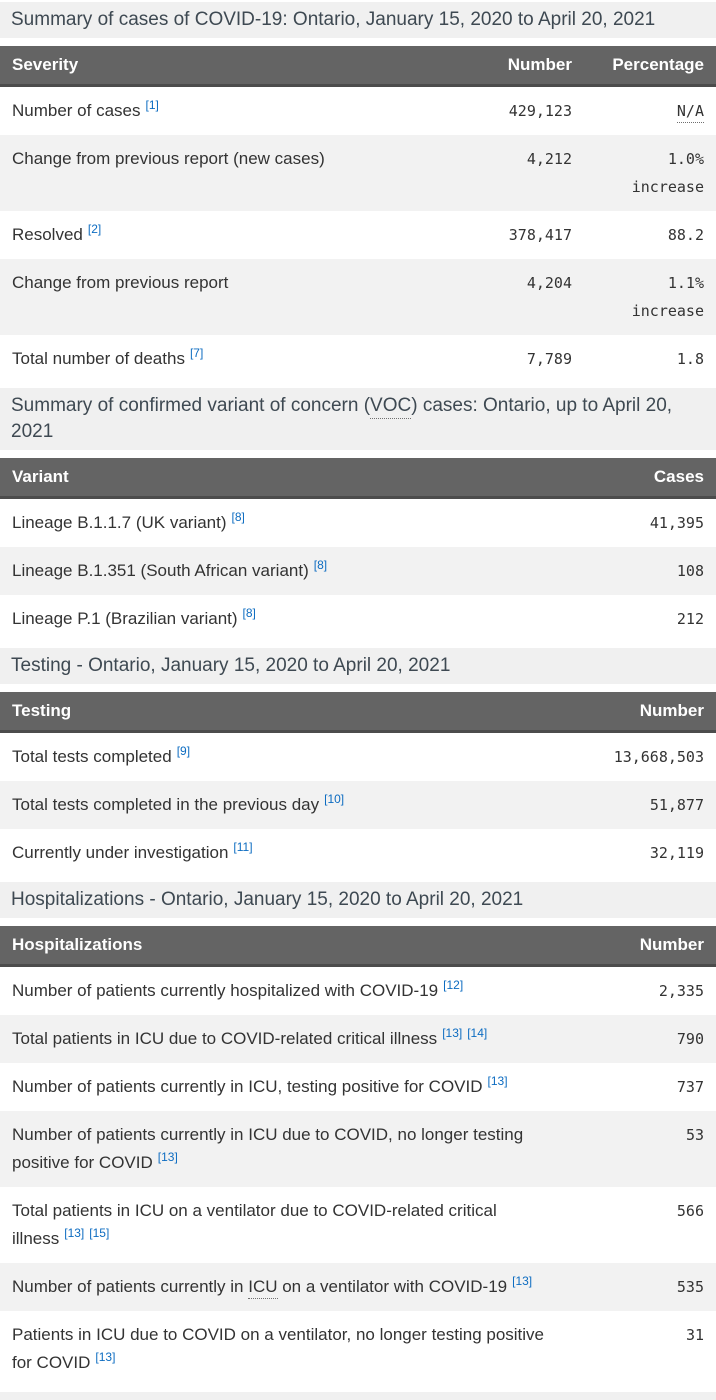 The image size is (716, 1400). Describe the element at coordinates (516, 297) in the screenshot. I see `value-cell-number: 4,204` at that location.